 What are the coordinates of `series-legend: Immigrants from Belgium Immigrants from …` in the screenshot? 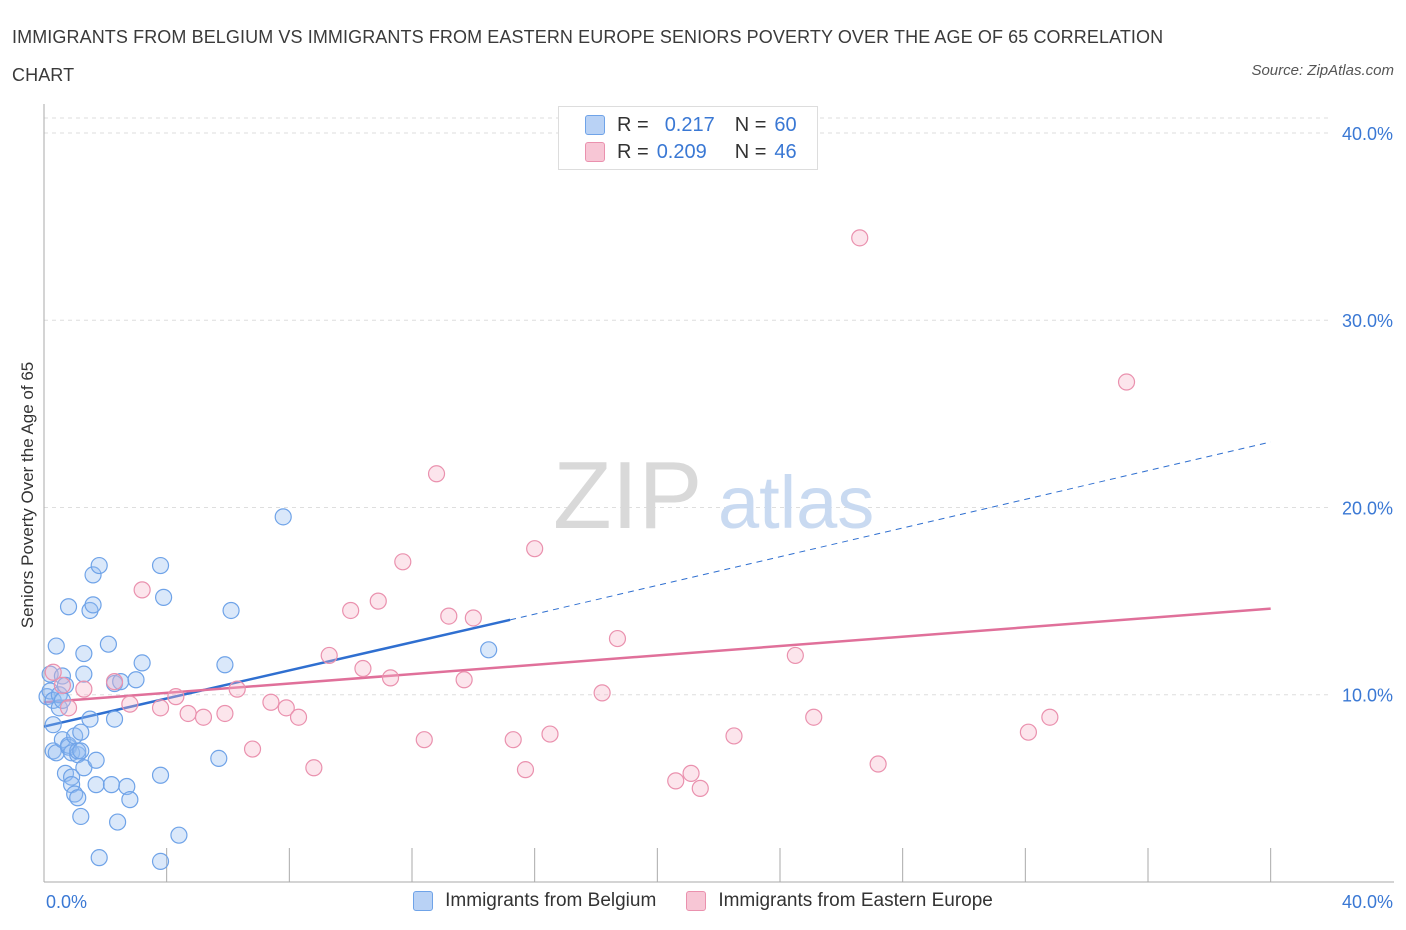 It's located at (703, 901).